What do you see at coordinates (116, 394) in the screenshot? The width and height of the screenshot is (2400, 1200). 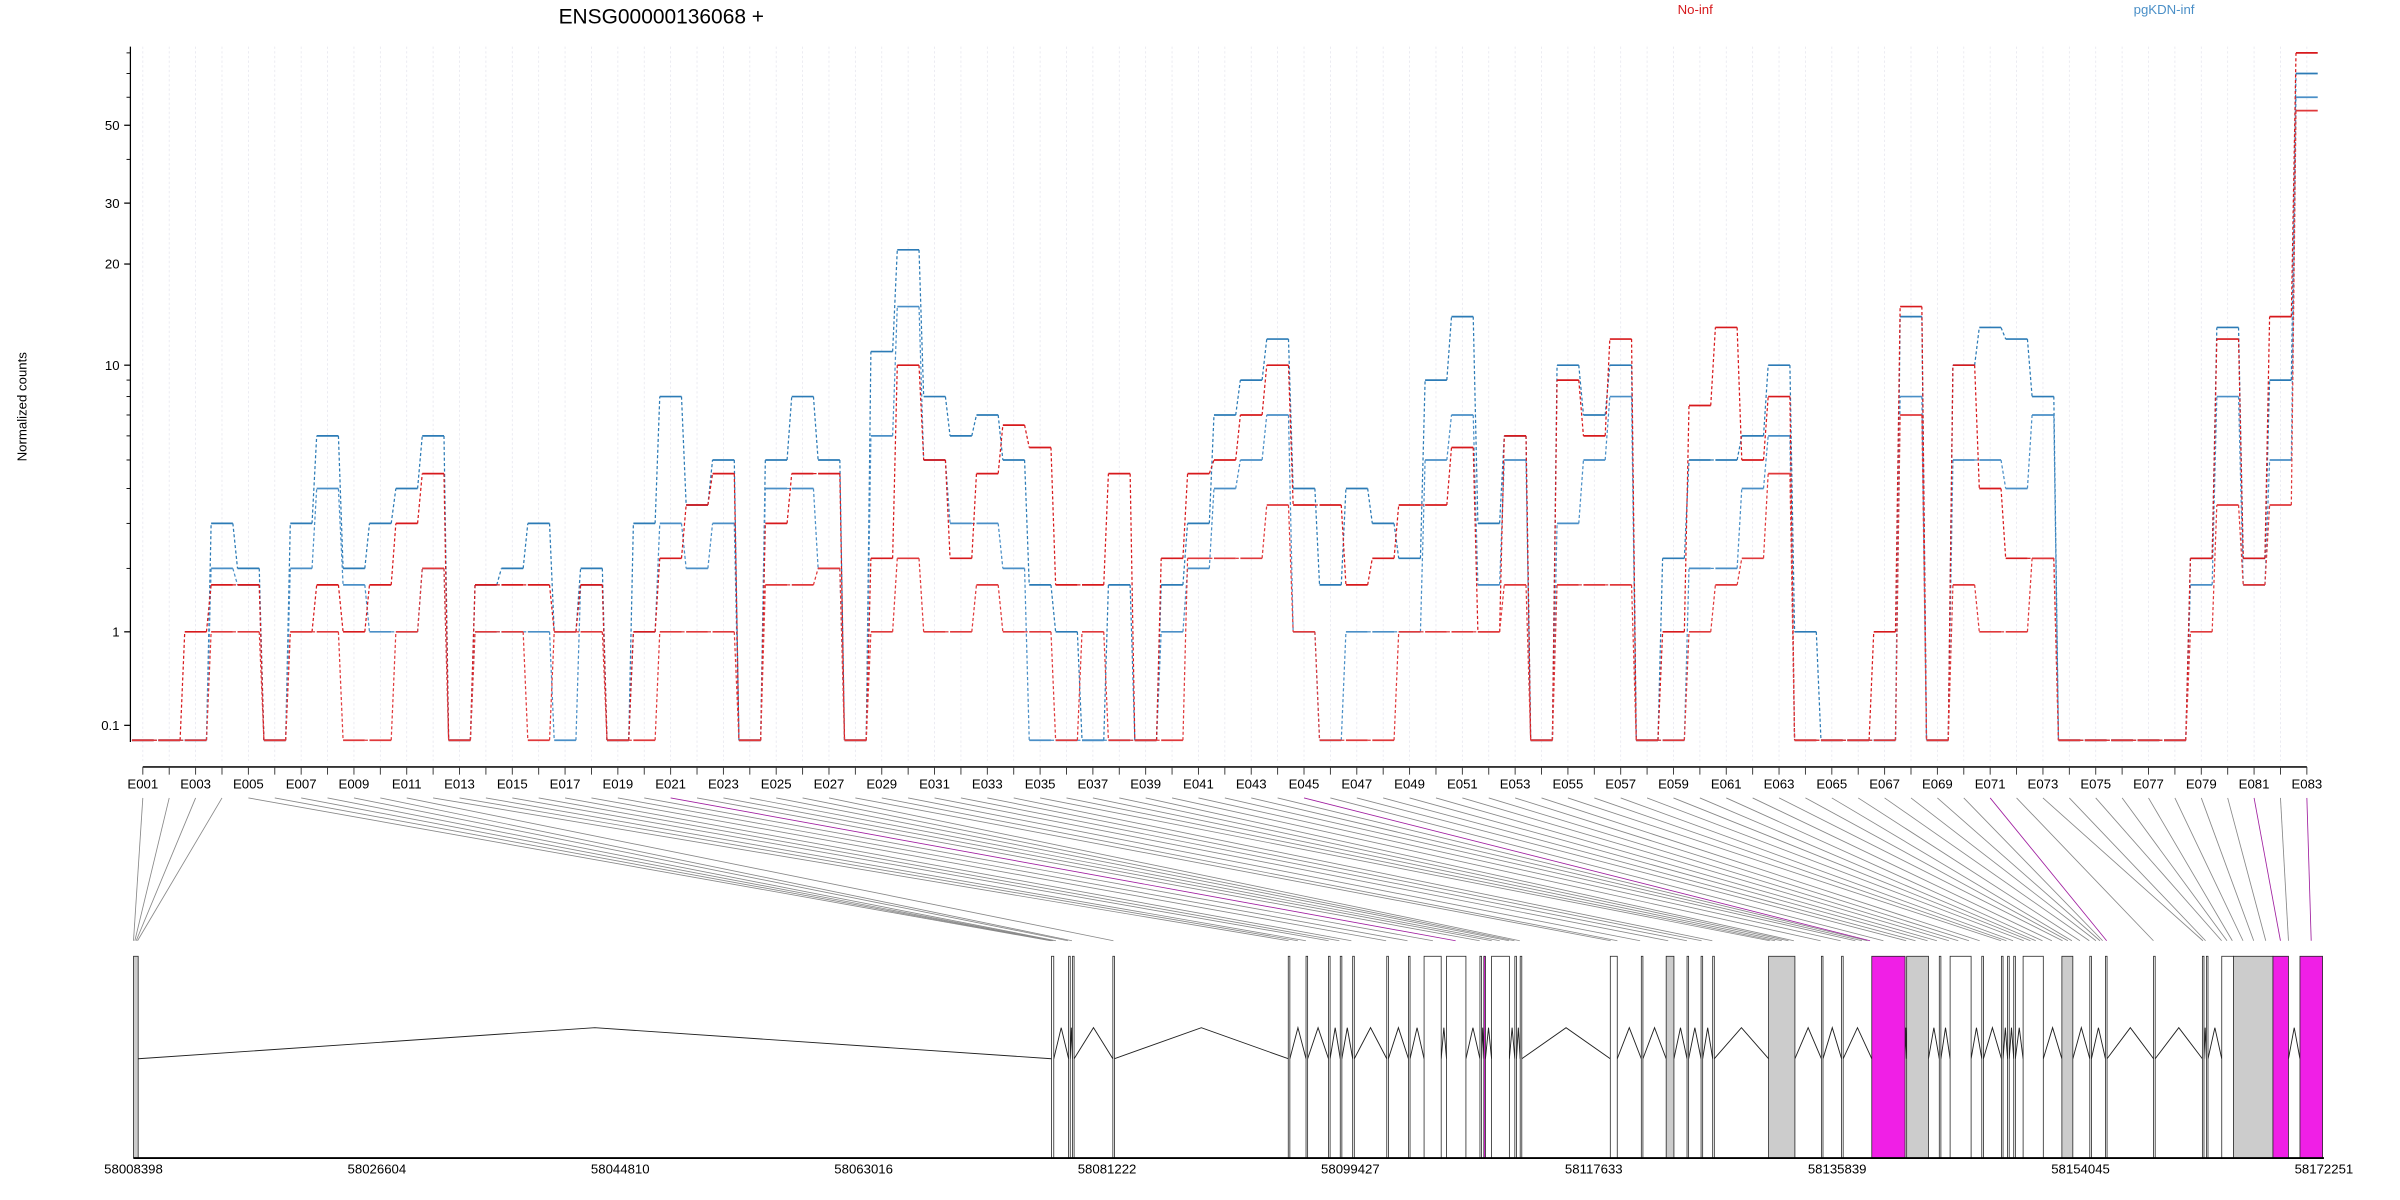 I see `y-axis: 0.1 1 10 20 30 50` at bounding box center [116, 394].